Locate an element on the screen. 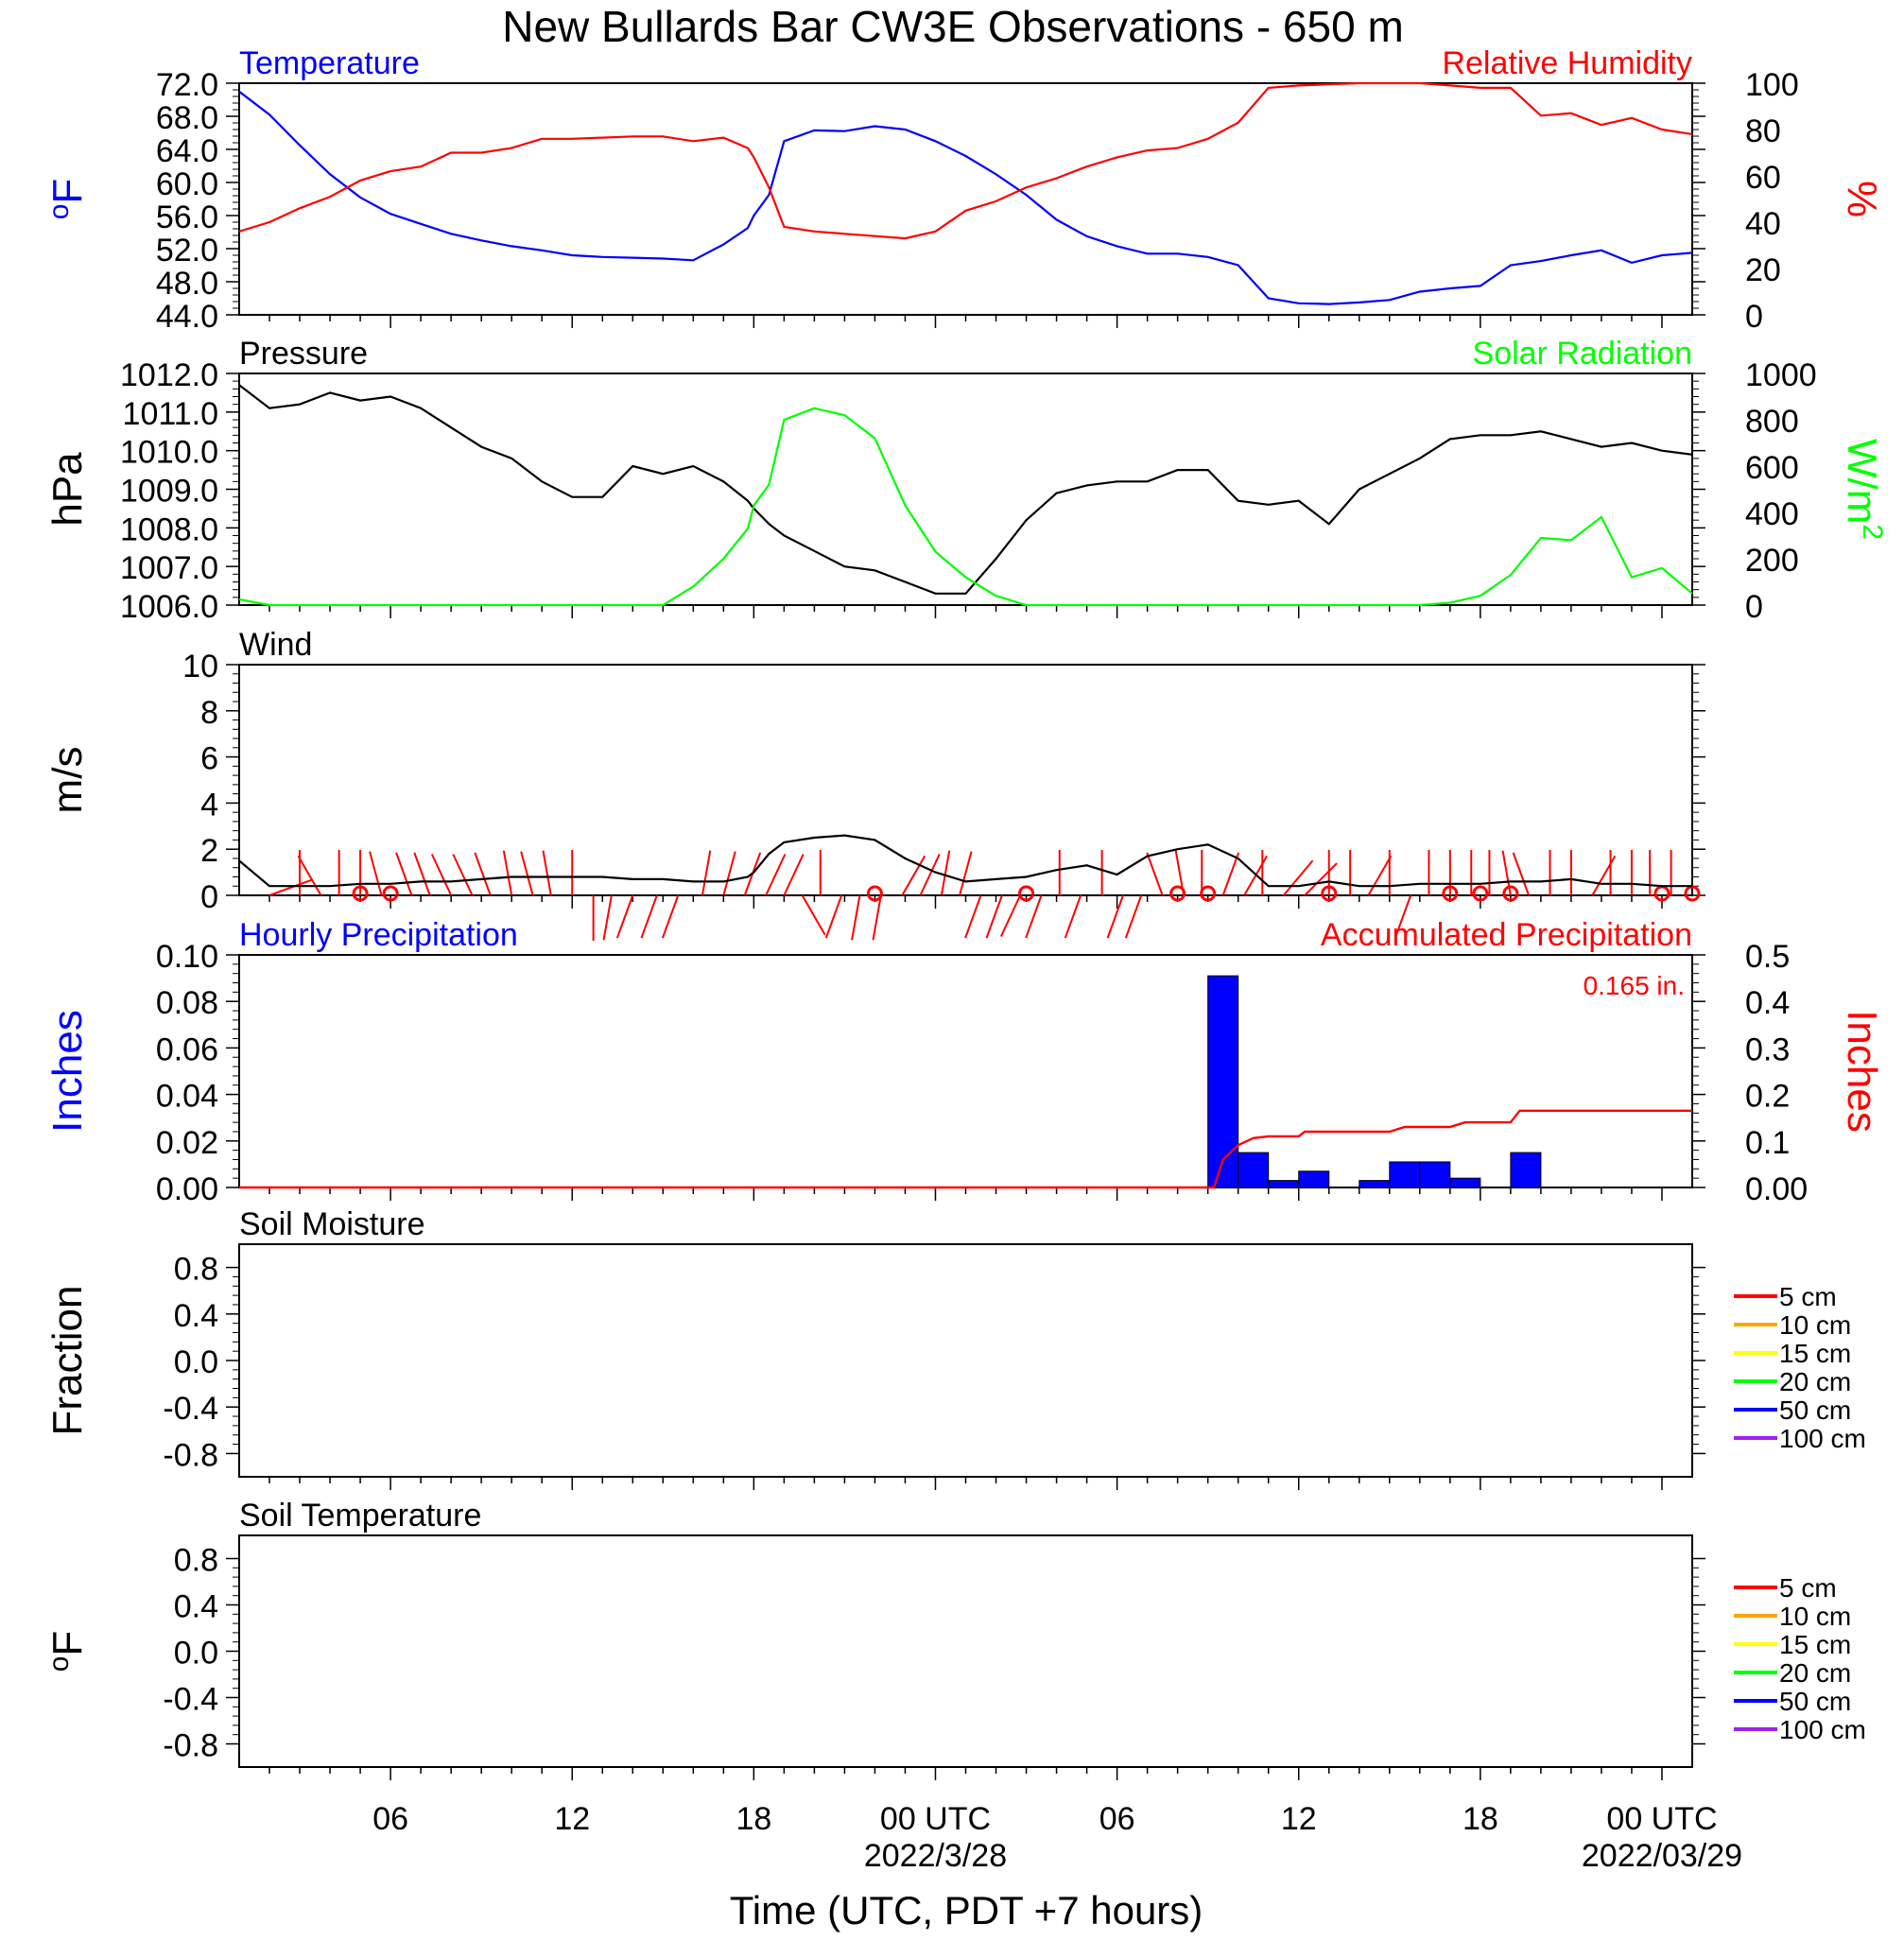 The height and width of the screenshot is (1941, 1904). panel-left-title: Pressure is located at coordinates (303, 354).